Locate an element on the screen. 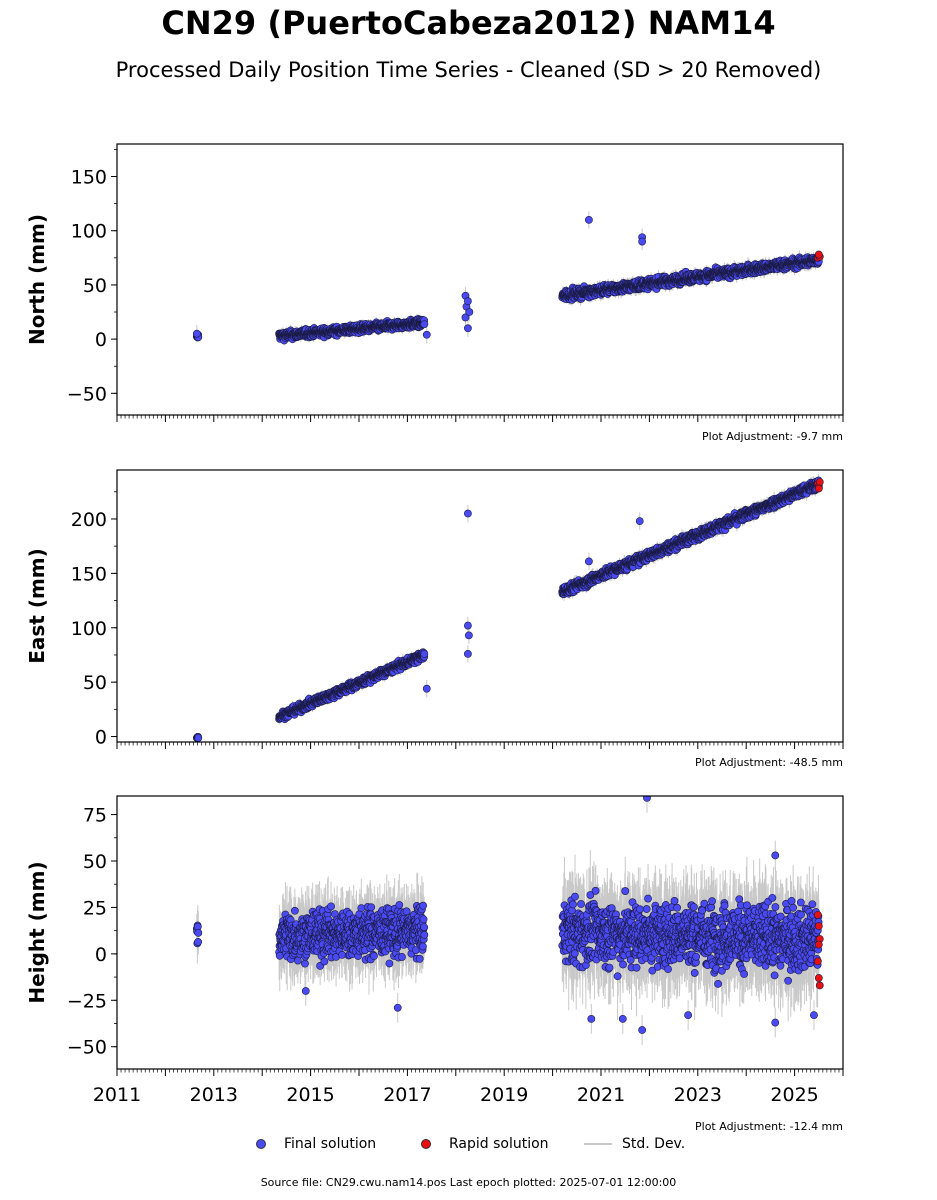 This screenshot has width=937, height=1200. points-north is located at coordinates (508, 280).